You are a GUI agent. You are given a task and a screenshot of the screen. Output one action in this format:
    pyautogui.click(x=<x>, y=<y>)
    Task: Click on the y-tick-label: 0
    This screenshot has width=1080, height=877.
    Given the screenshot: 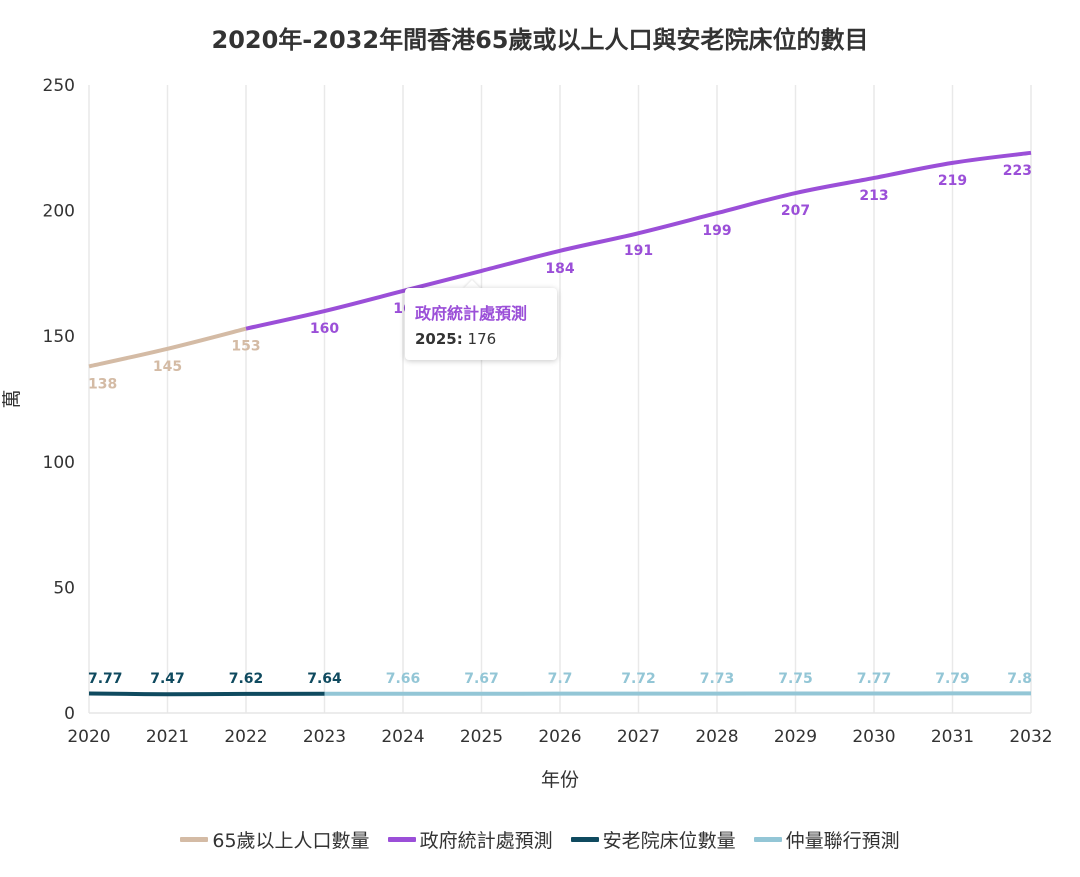 What is the action you would take?
    pyautogui.click(x=69, y=714)
    